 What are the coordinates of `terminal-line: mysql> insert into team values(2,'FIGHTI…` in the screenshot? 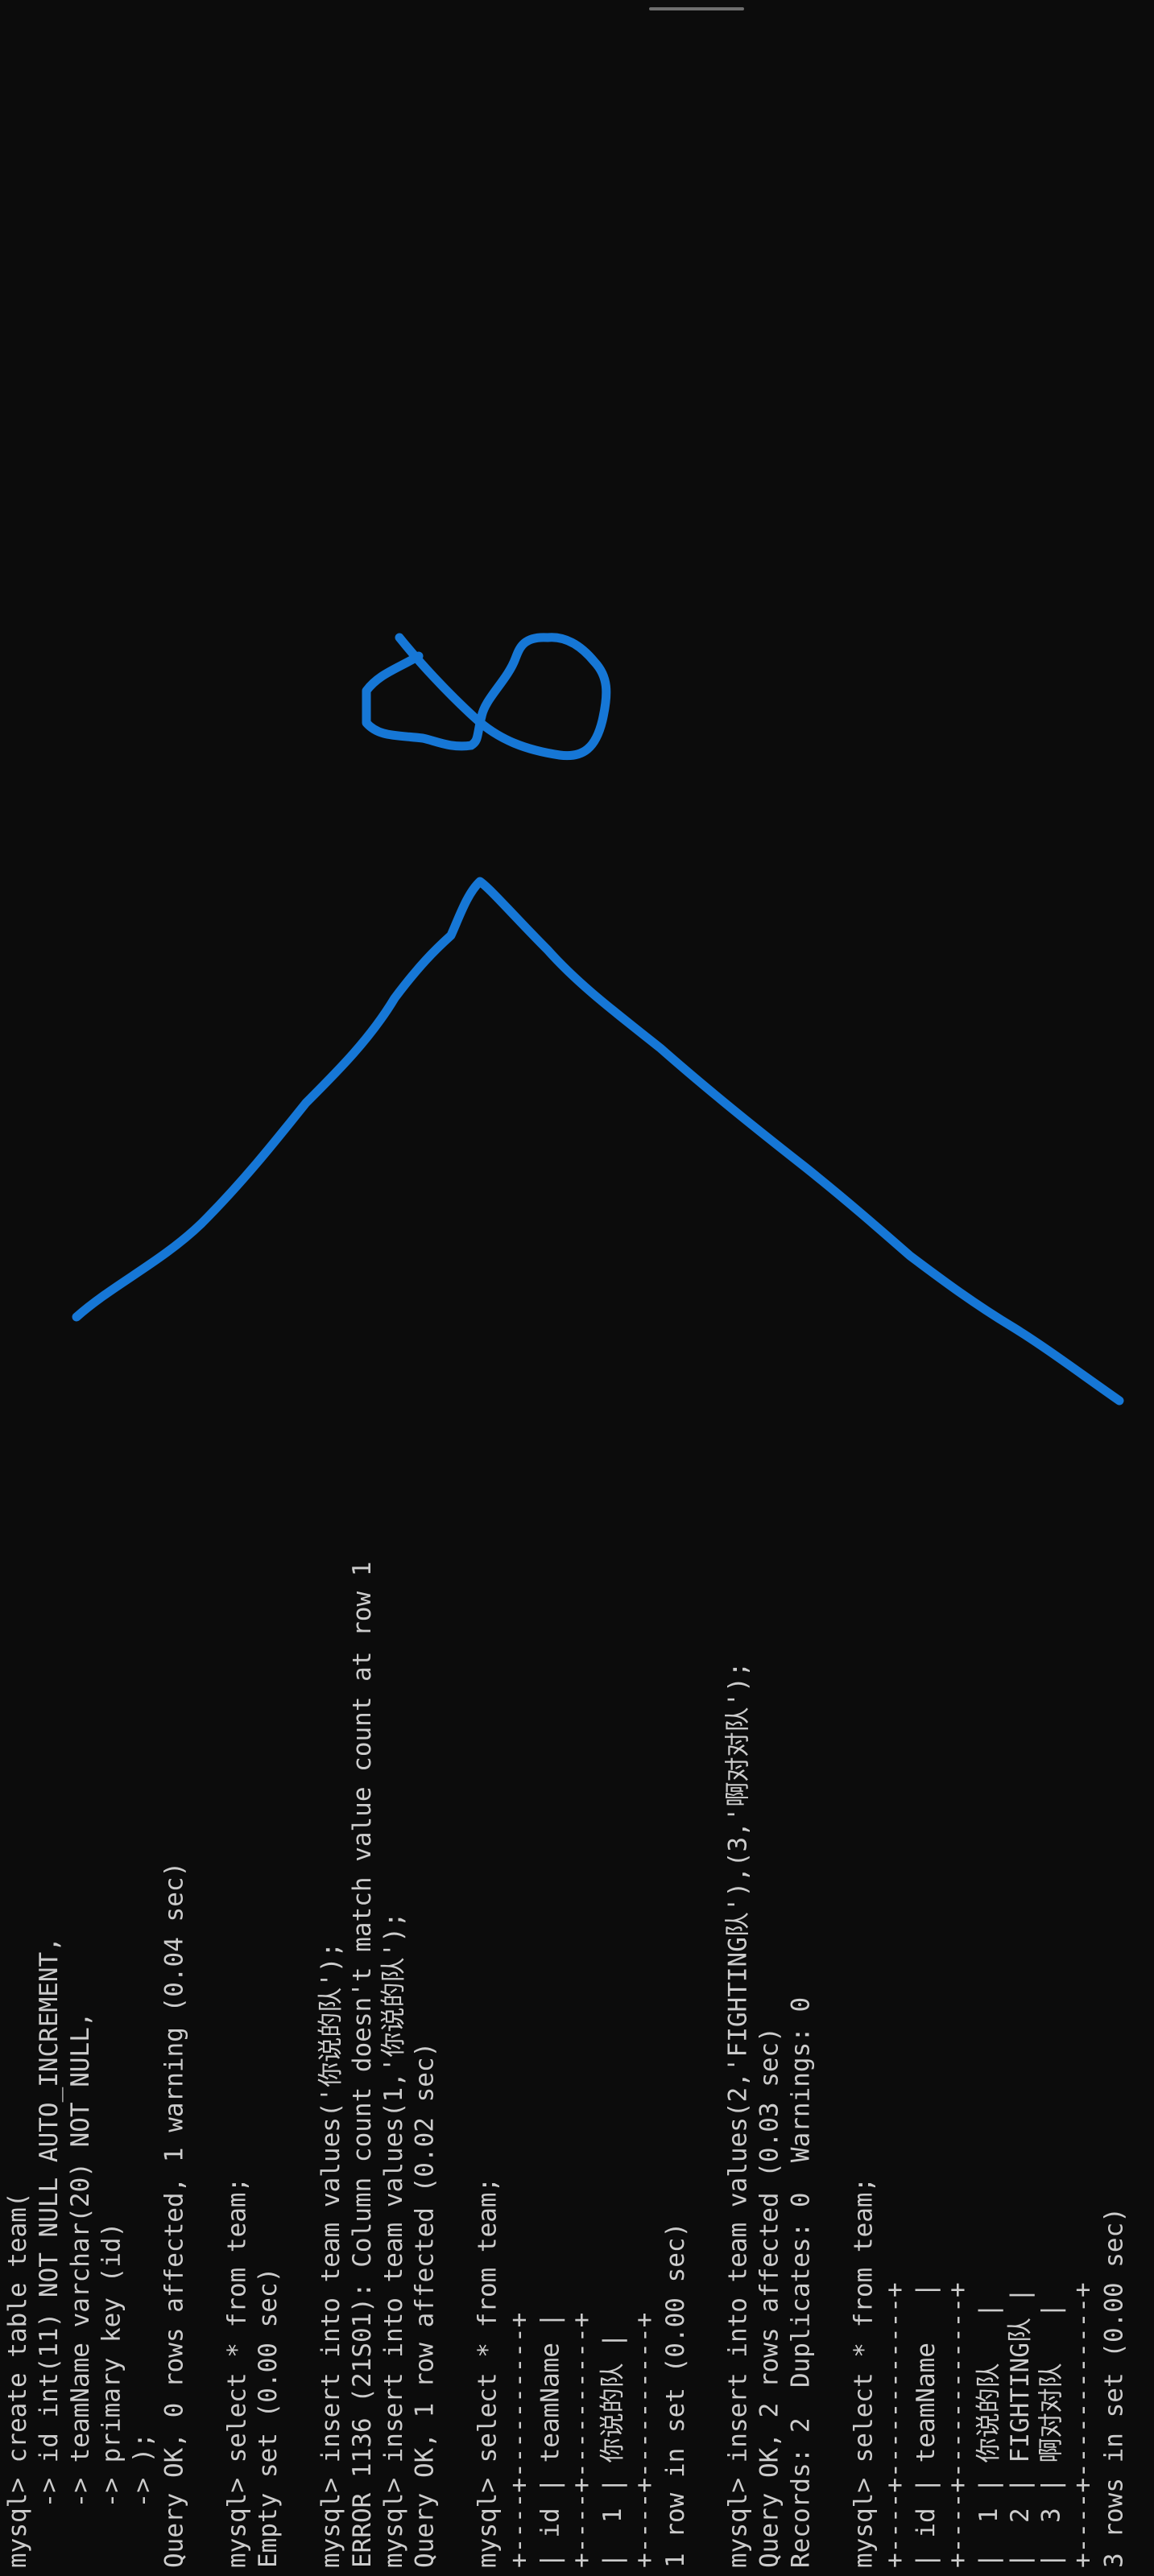 It's located at (738, 2115).